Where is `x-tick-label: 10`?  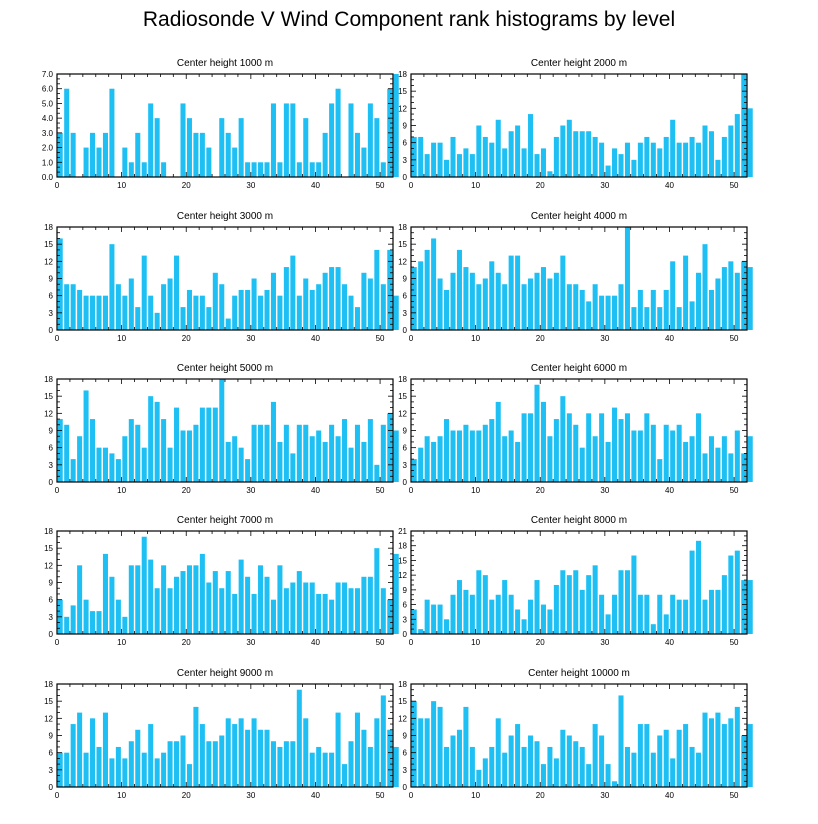
x-tick-label: 10 is located at coordinates (121, 642).